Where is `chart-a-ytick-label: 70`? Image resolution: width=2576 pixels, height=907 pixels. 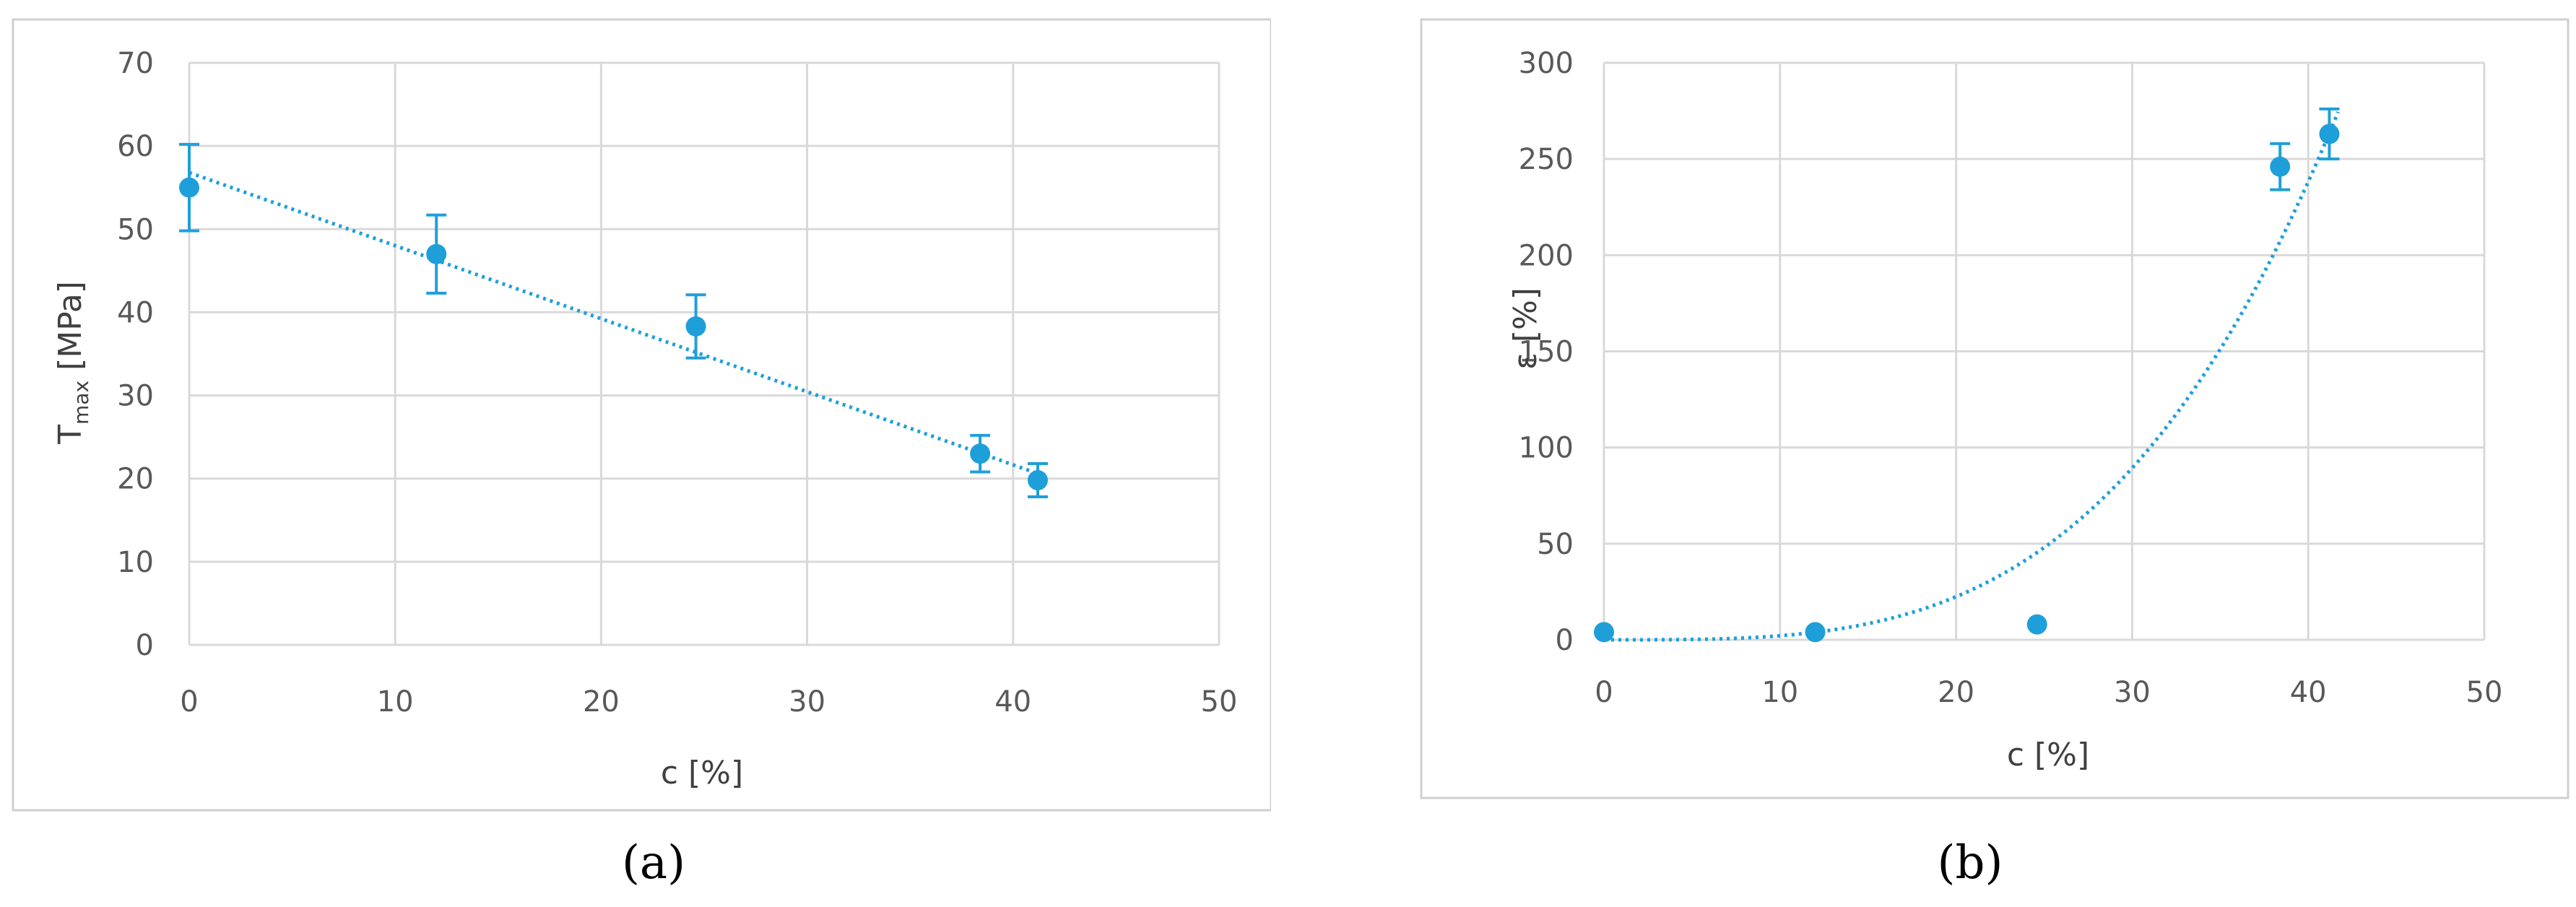 chart-a-ytick-label: 70 is located at coordinates (135, 64).